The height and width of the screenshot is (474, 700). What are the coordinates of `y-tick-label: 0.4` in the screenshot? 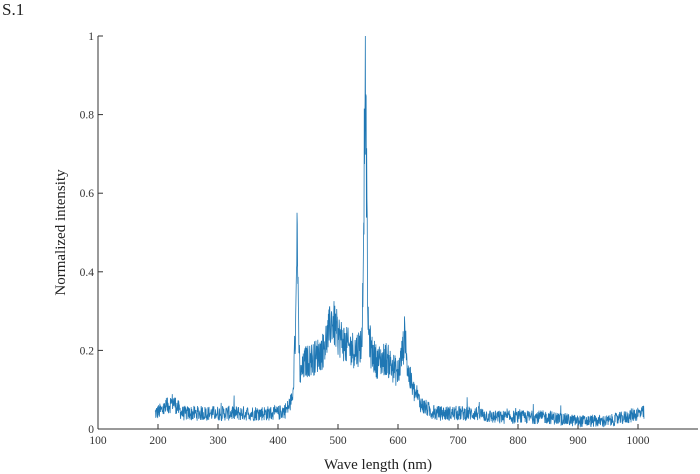 It's located at (87, 273).